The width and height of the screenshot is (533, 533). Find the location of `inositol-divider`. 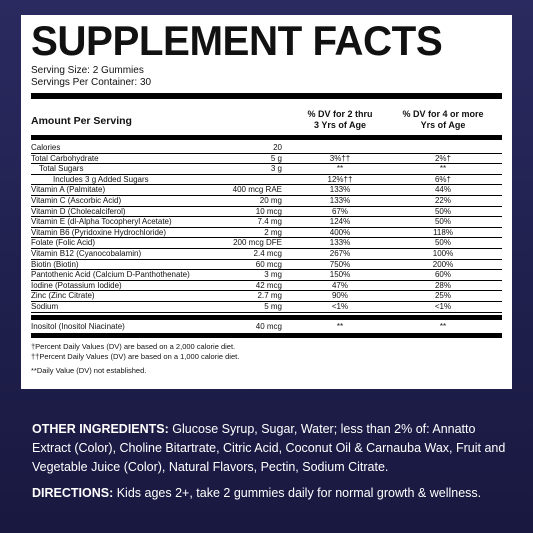

inositol-divider is located at coordinates (266, 317).